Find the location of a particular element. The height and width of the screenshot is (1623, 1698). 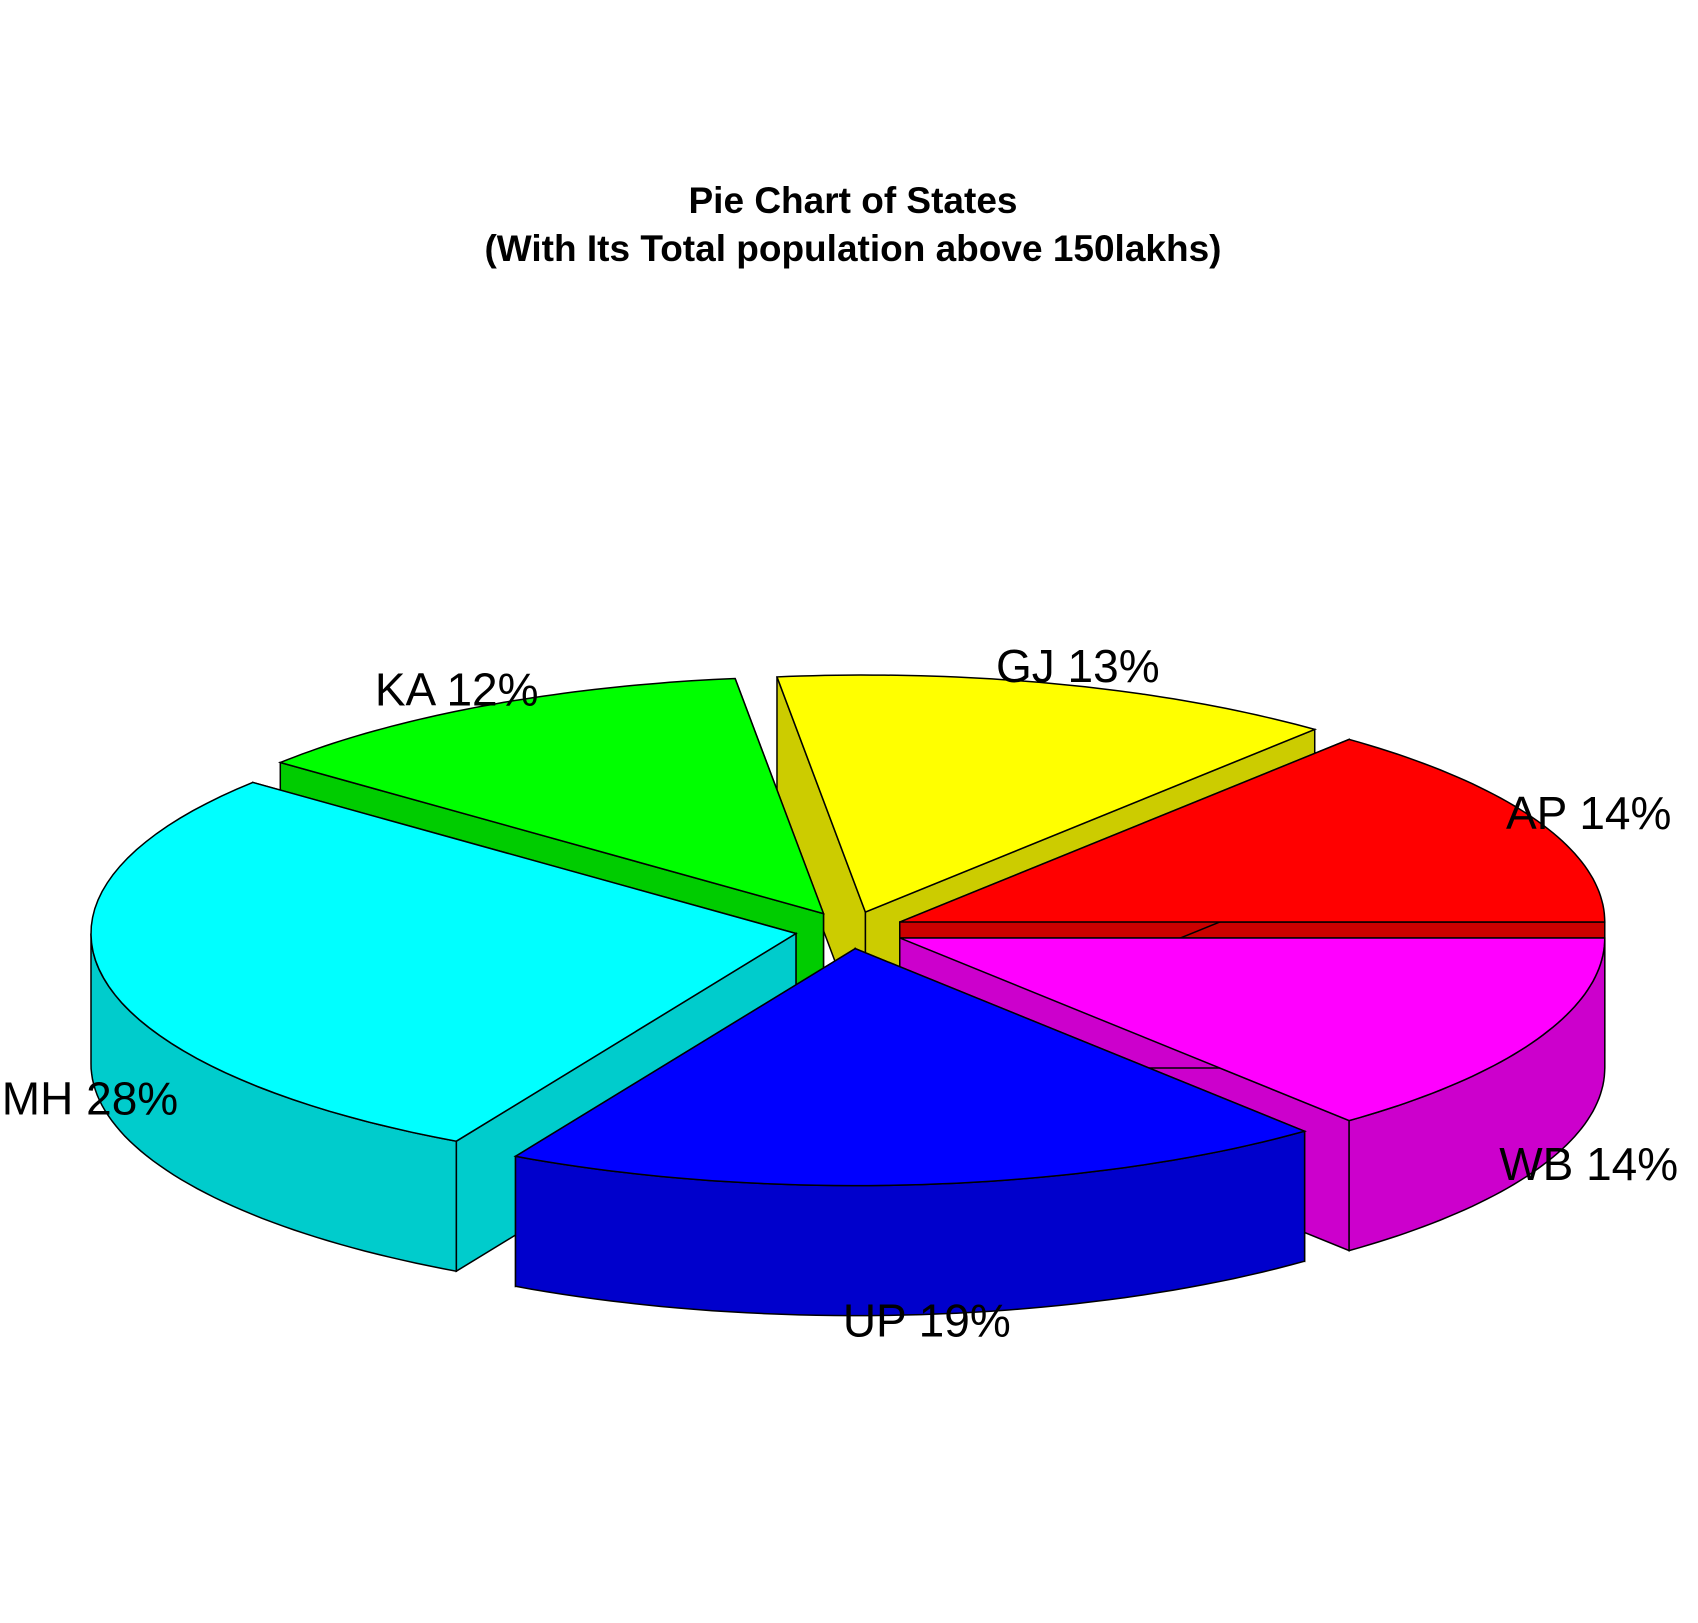

pie-slice-up is located at coordinates (910, 1132).